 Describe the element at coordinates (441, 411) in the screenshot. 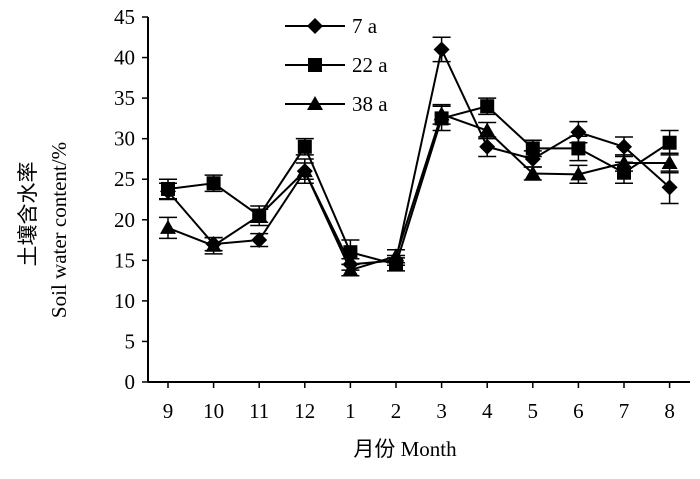

I see `x-tick-label: 3` at that location.